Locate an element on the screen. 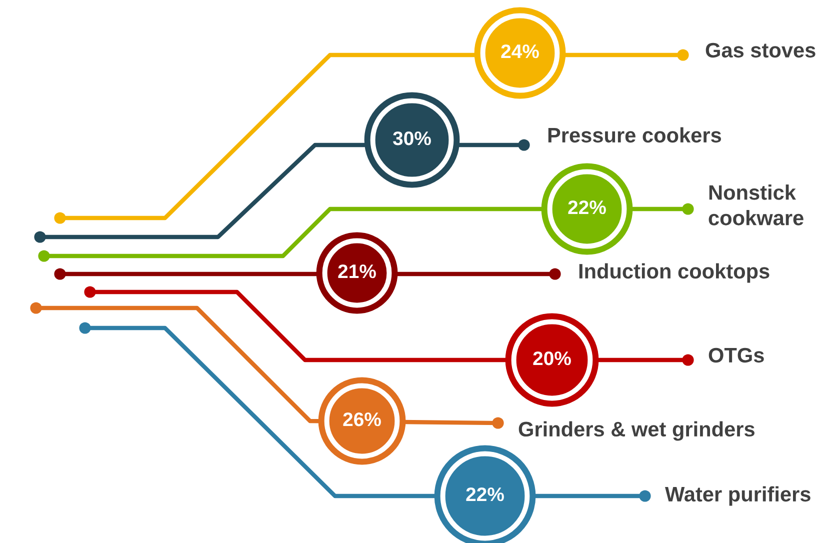  data-label: 20% is located at coordinates (552, 358).